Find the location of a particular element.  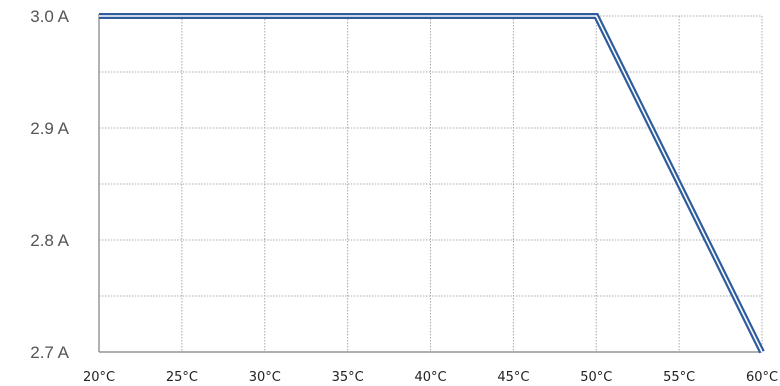

y-tick-label: 2.8 A is located at coordinates (49, 240).